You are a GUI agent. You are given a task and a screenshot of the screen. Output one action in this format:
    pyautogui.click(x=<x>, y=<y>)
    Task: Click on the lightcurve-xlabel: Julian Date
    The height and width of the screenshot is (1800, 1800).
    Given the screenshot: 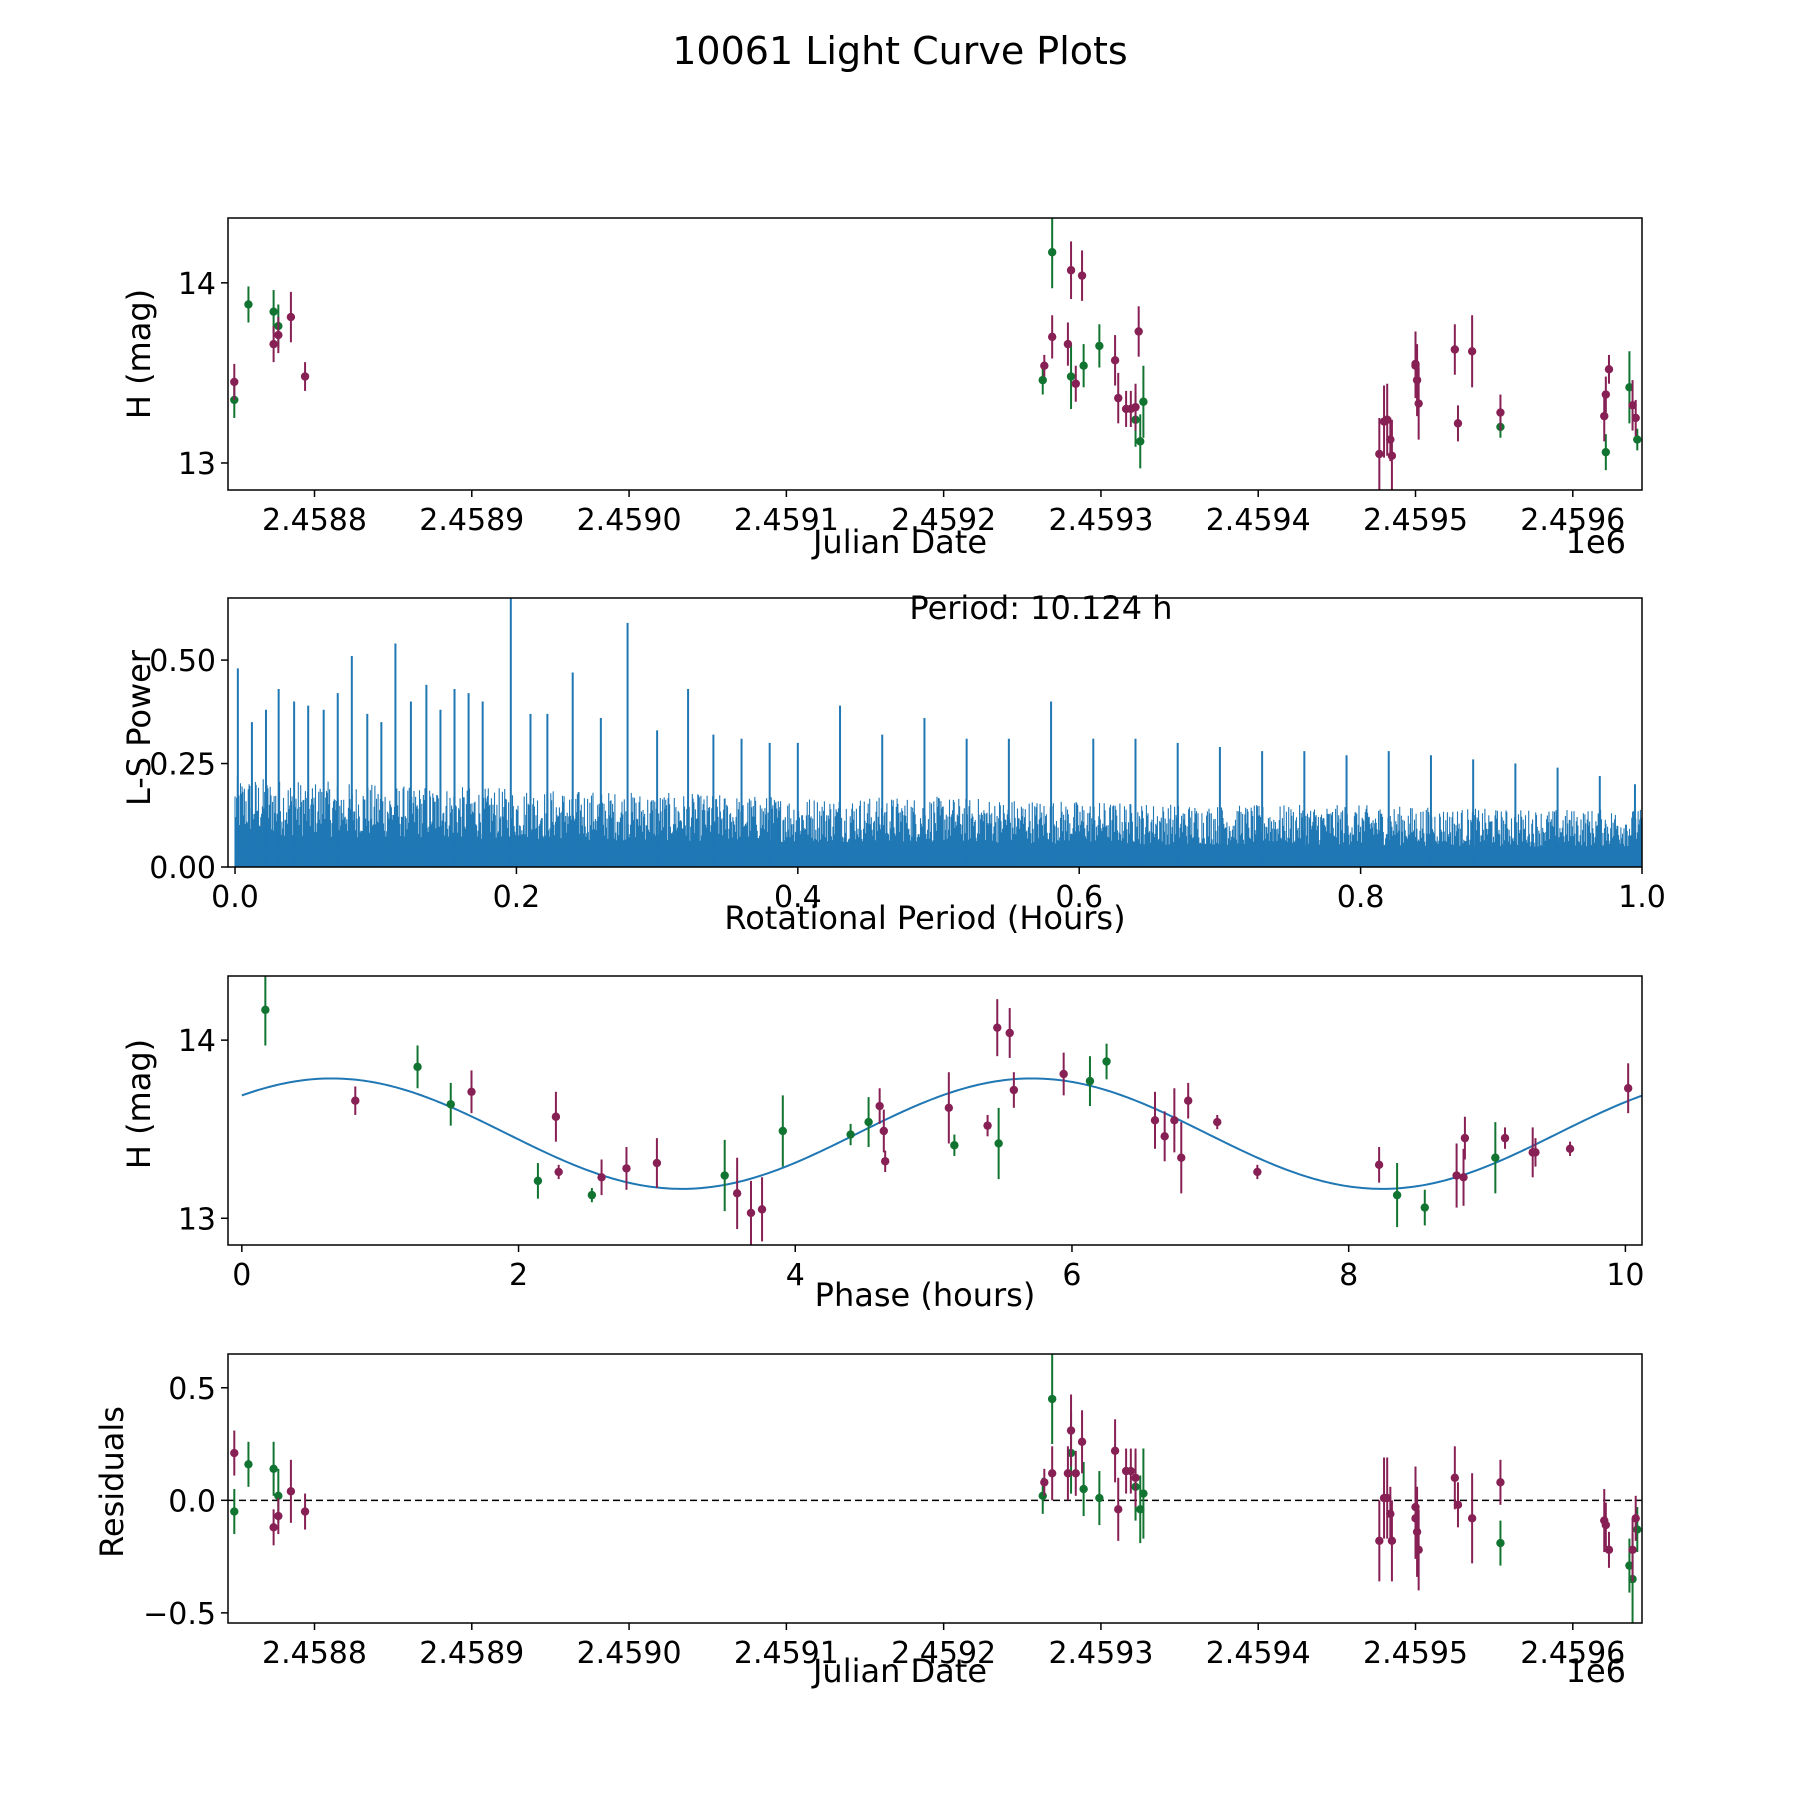 What is the action you would take?
    pyautogui.click(x=899, y=542)
    